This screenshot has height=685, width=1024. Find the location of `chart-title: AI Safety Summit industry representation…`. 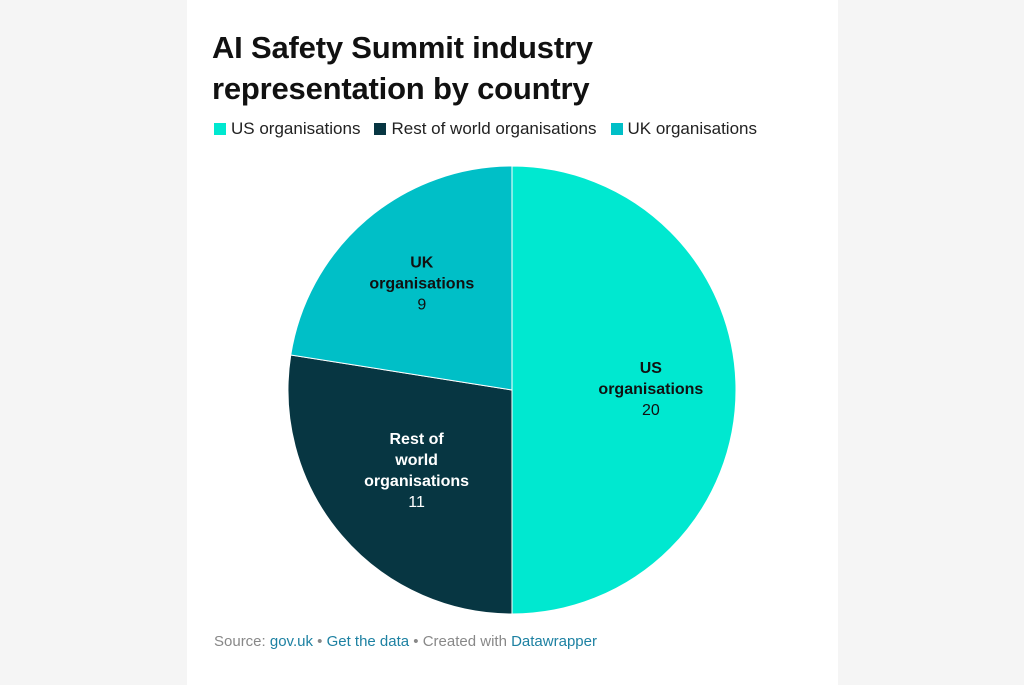

chart-title: AI Safety Summit industry representation… is located at coordinates (402, 68).